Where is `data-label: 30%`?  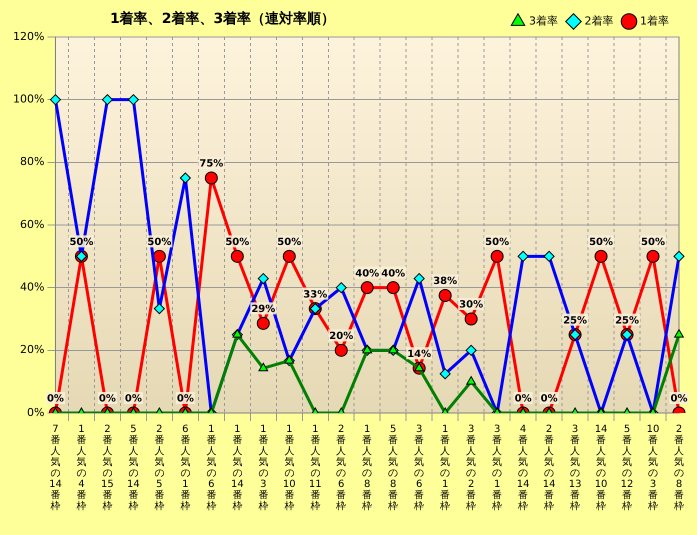 data-label: 30% is located at coordinates (471, 305).